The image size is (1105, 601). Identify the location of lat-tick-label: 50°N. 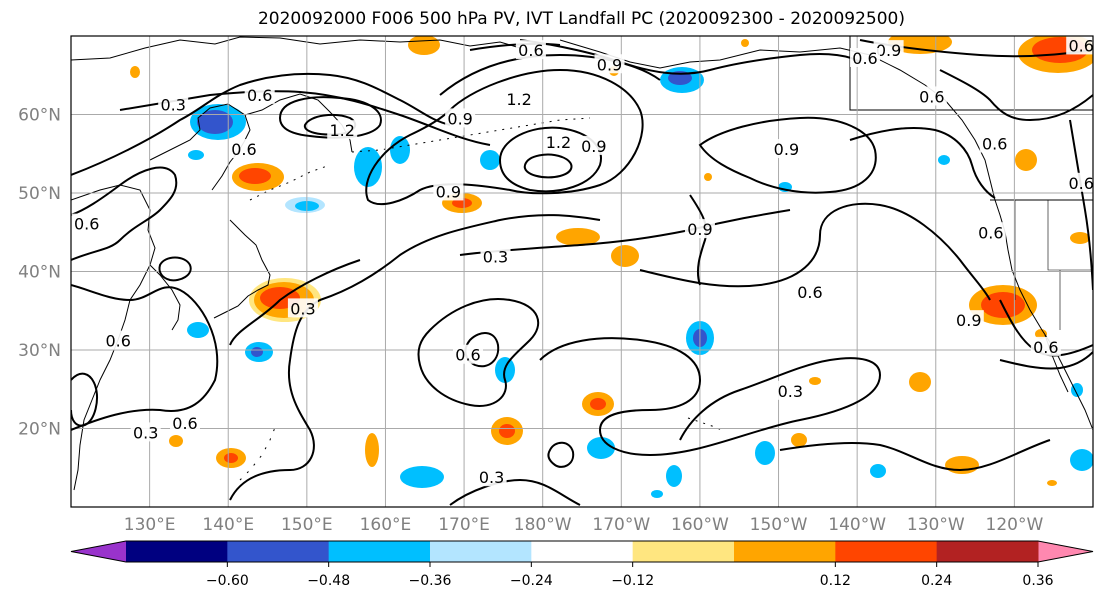
(39, 194).